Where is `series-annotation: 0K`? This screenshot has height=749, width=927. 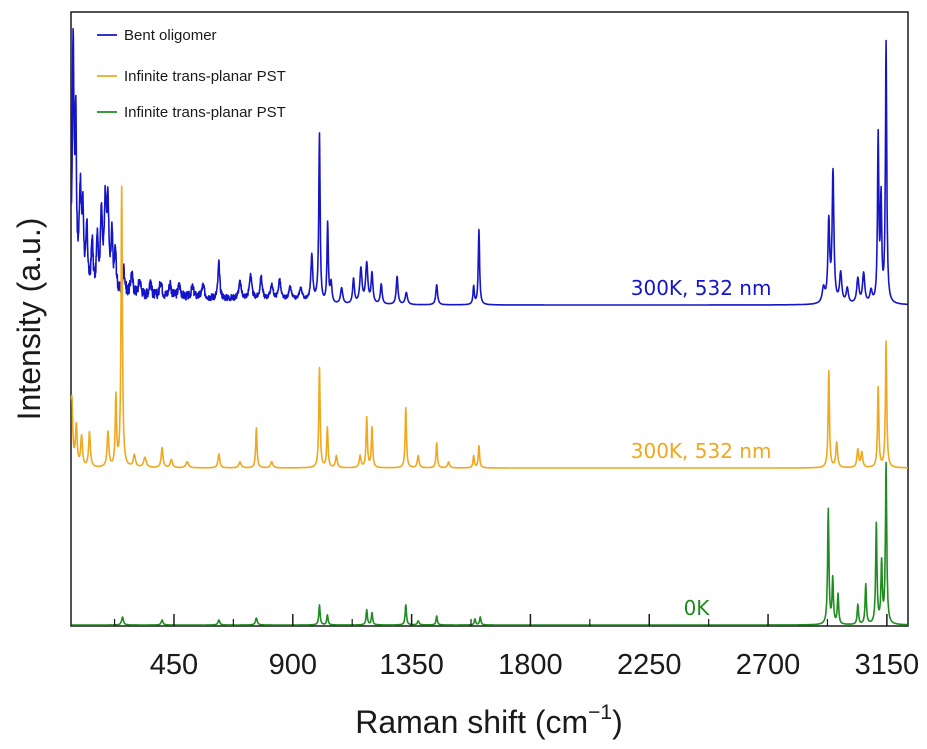 series-annotation: 0K is located at coordinates (697, 608).